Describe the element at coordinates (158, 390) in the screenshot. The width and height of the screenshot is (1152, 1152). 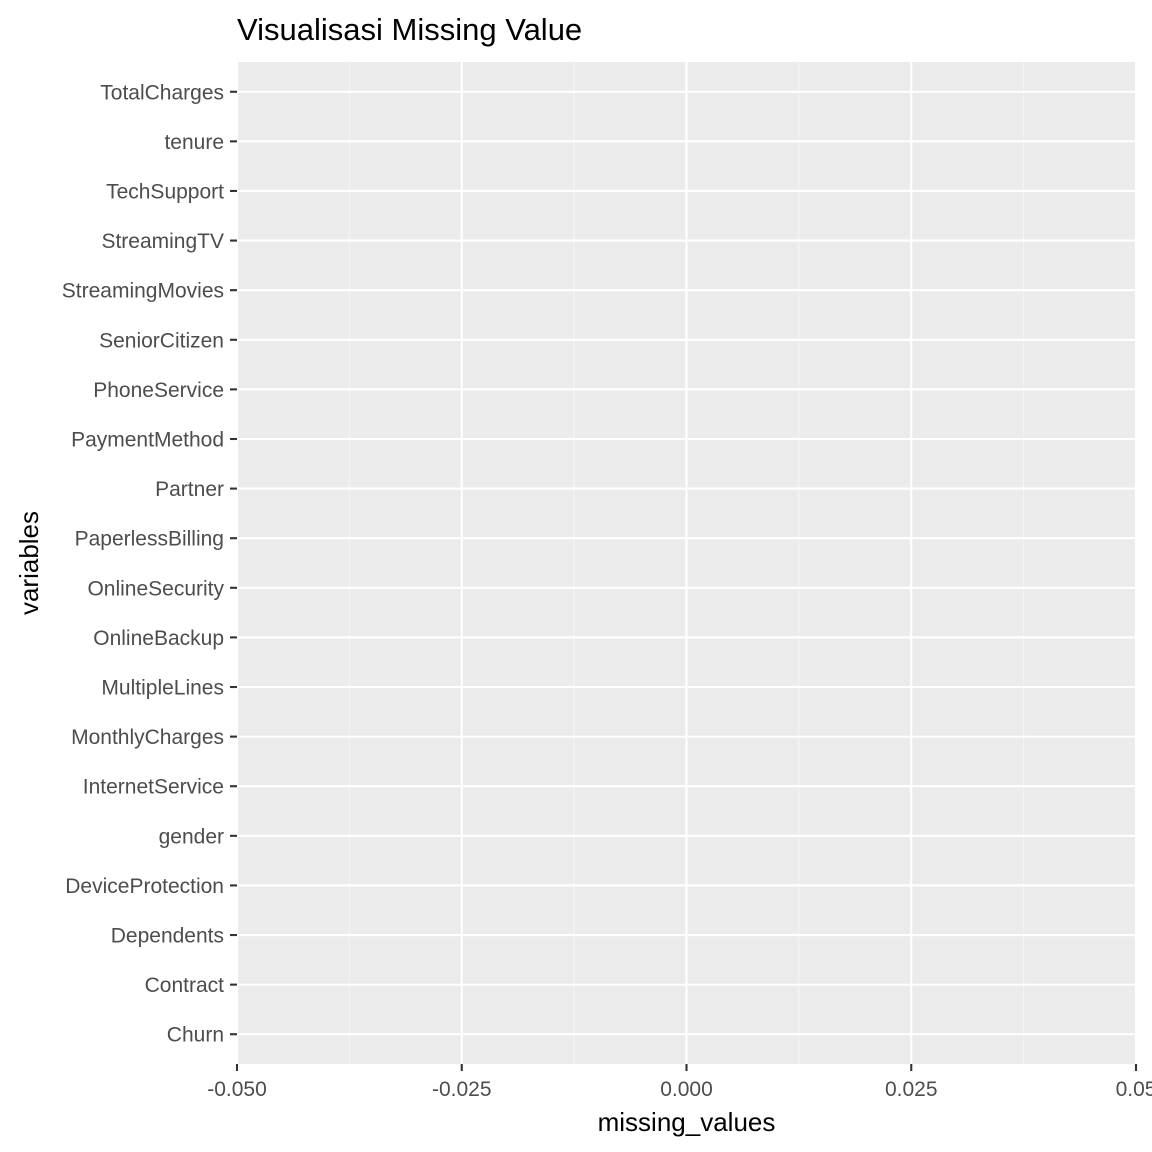
I see `y-tick-label: PhoneService` at that location.